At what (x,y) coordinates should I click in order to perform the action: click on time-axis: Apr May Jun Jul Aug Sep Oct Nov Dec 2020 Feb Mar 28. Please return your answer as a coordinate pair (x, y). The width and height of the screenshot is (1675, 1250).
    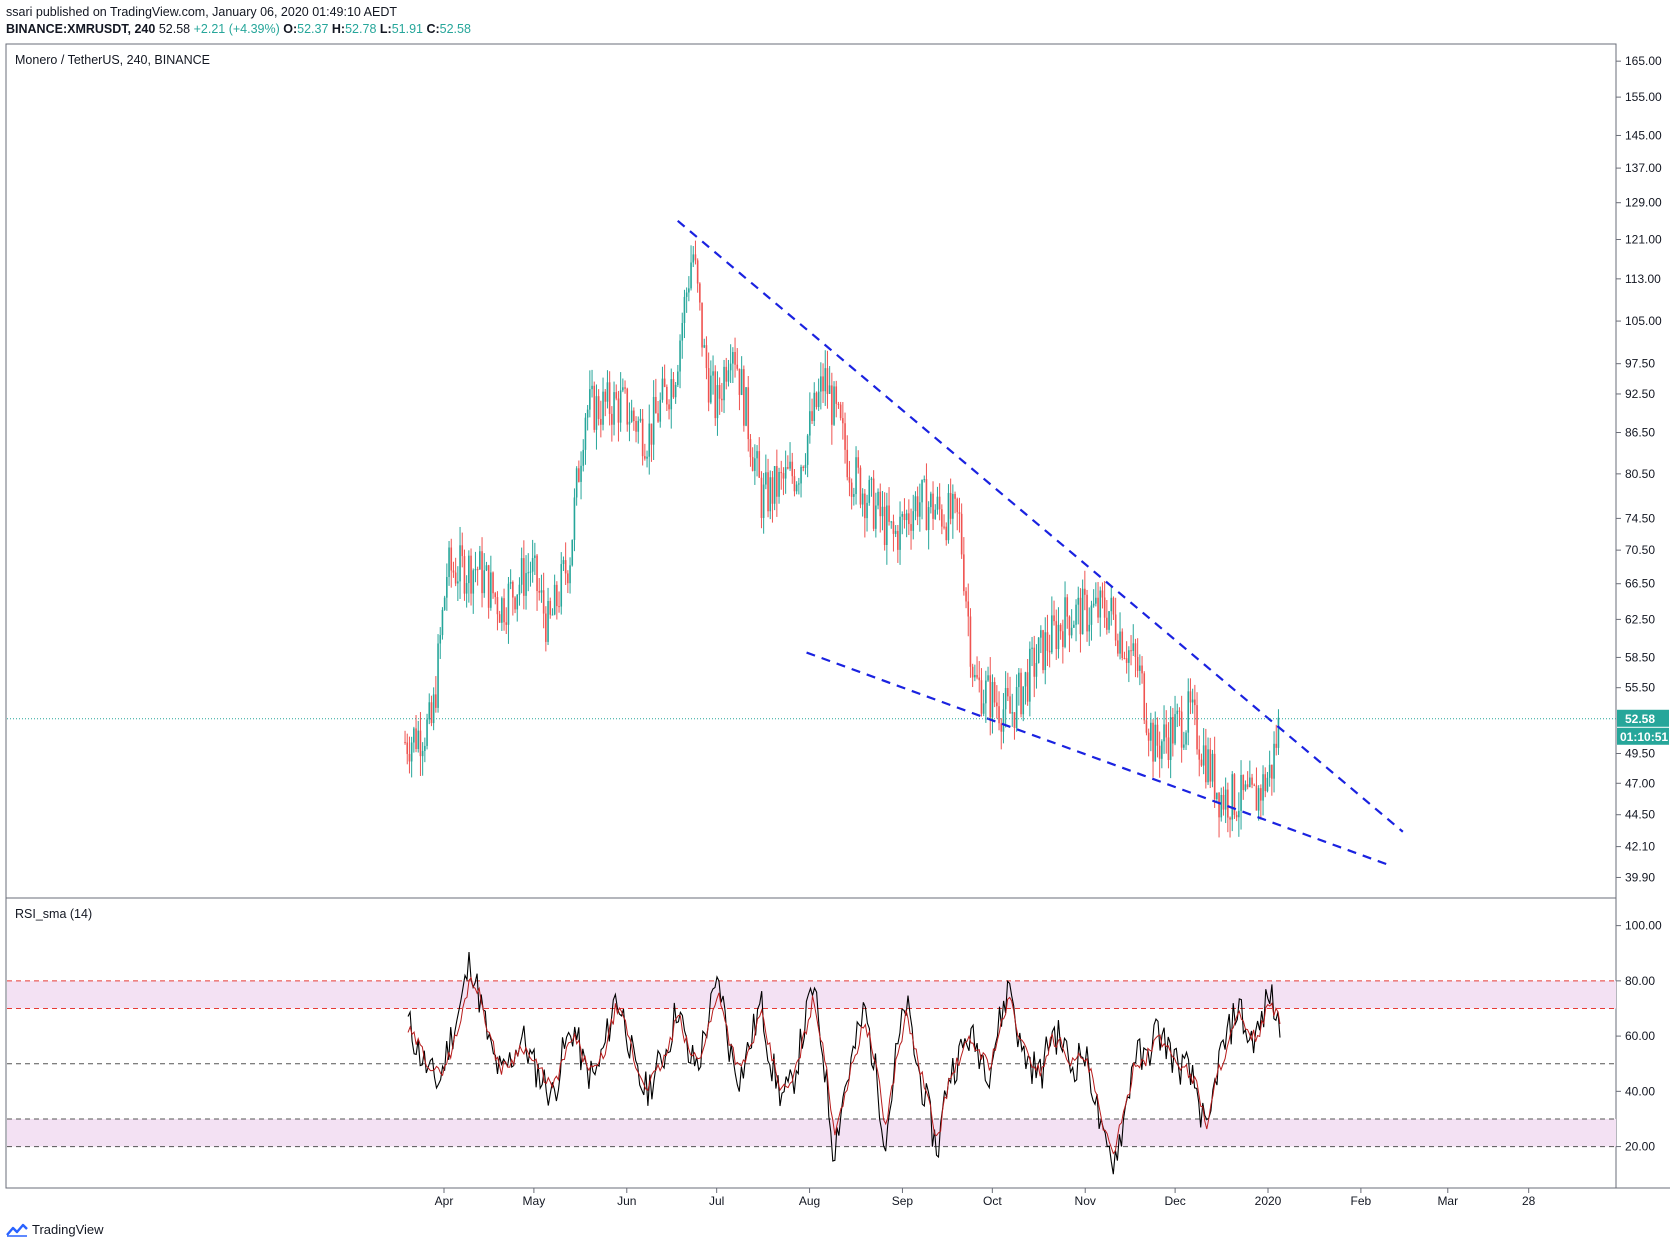
    Looking at the image, I should click on (985, 1198).